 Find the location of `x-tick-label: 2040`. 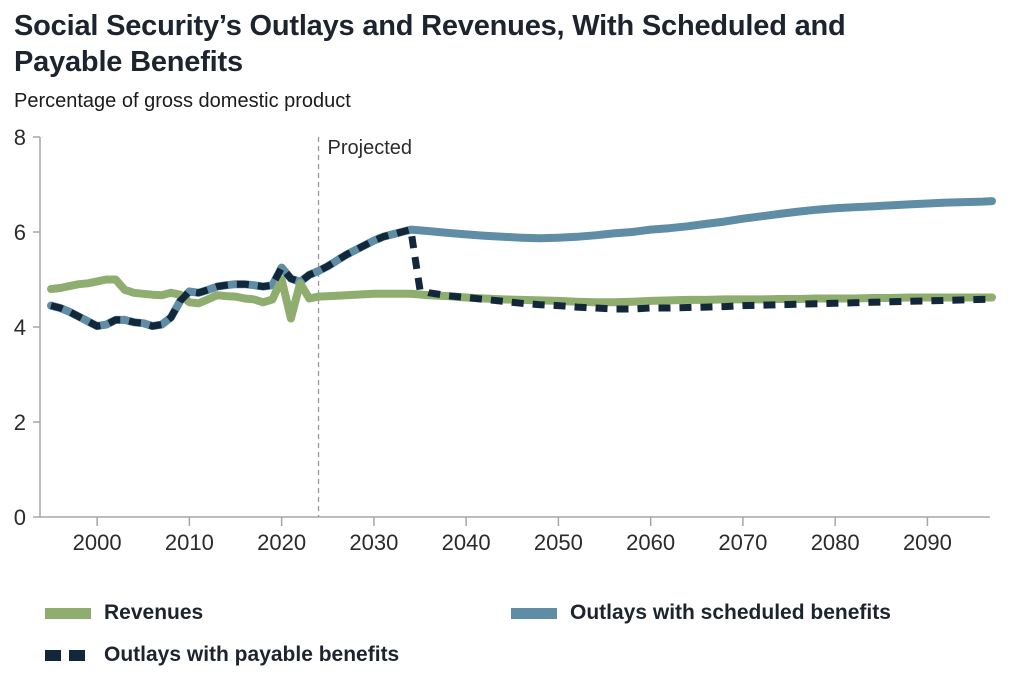

x-tick-label: 2040 is located at coordinates (466, 542).